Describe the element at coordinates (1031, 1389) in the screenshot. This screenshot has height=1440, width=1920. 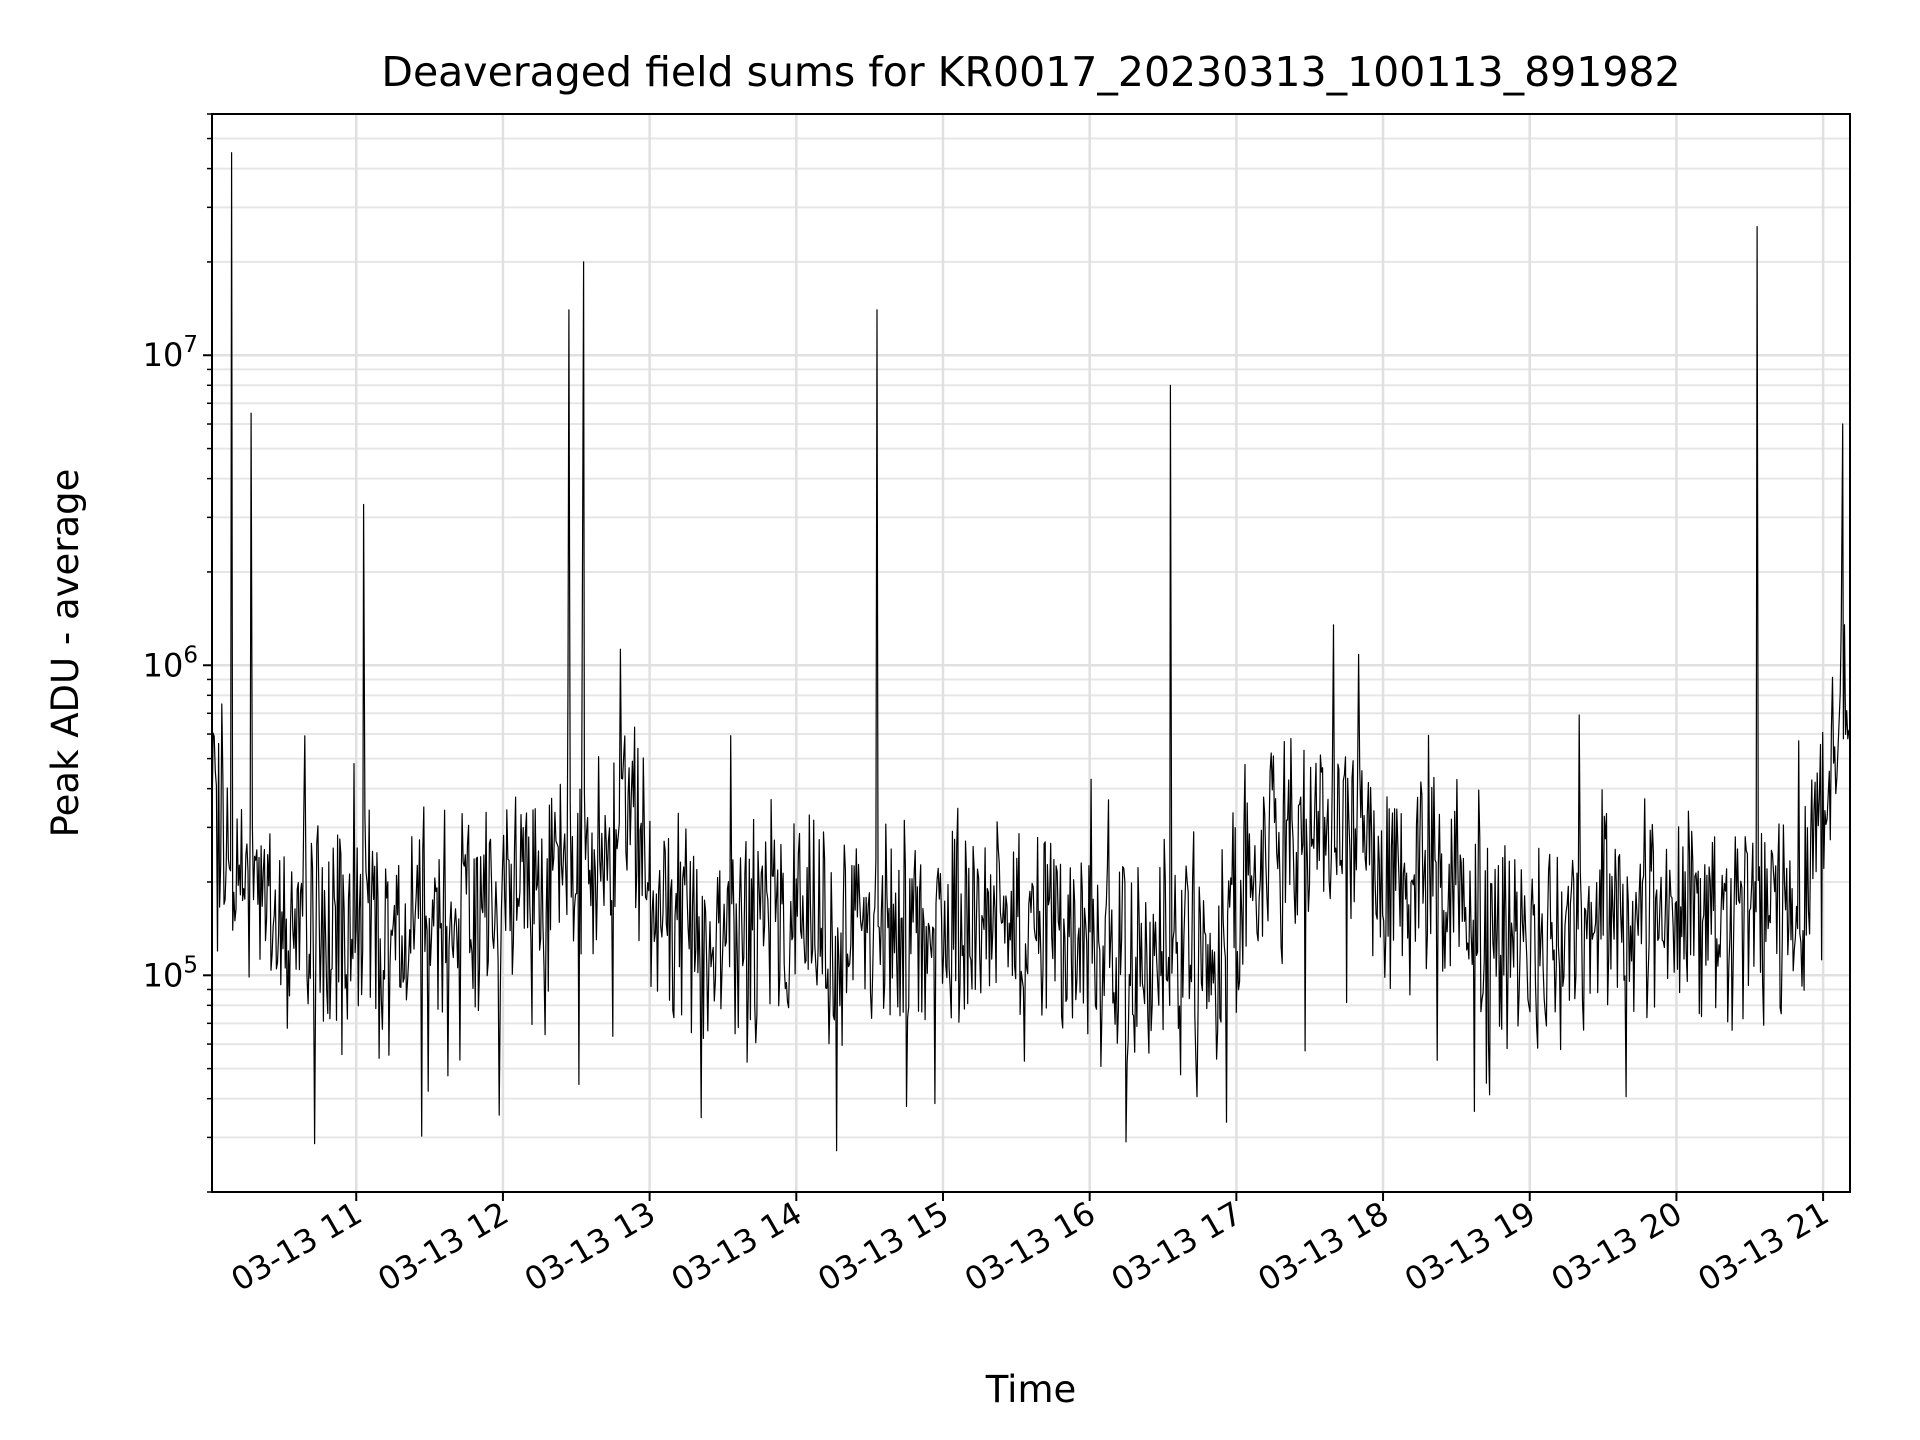
I see `x-axis-label: Time` at that location.